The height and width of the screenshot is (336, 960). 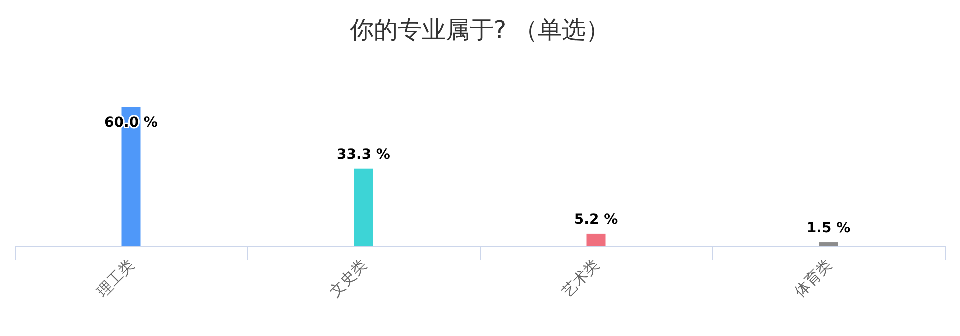 I want to click on data-label: 5.2 %, so click(x=596, y=220).